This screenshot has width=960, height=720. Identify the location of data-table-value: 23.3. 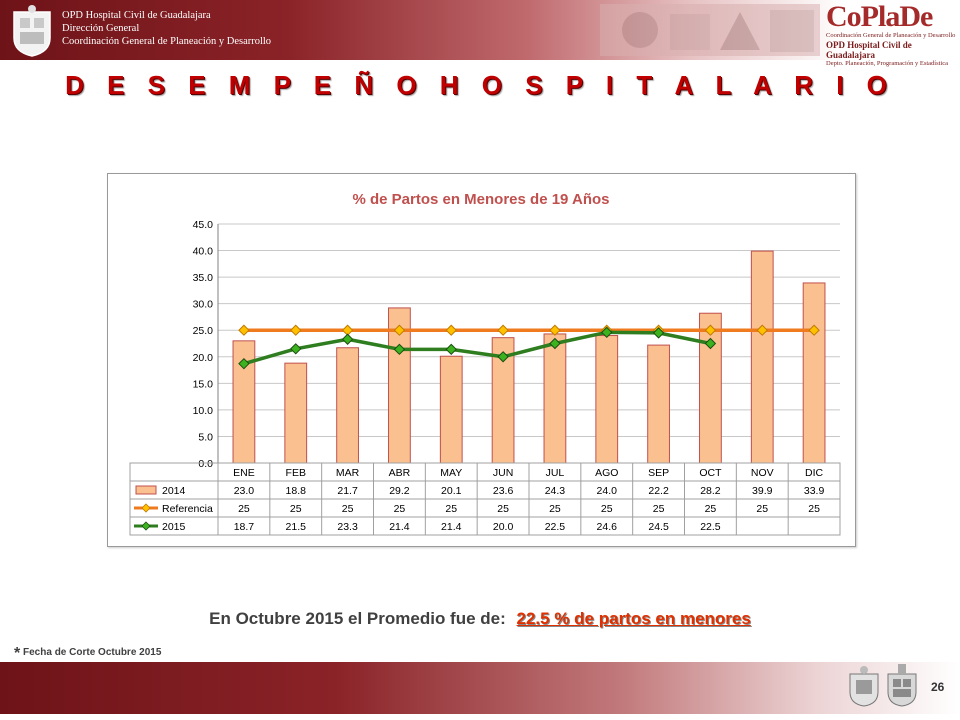
(347, 527).